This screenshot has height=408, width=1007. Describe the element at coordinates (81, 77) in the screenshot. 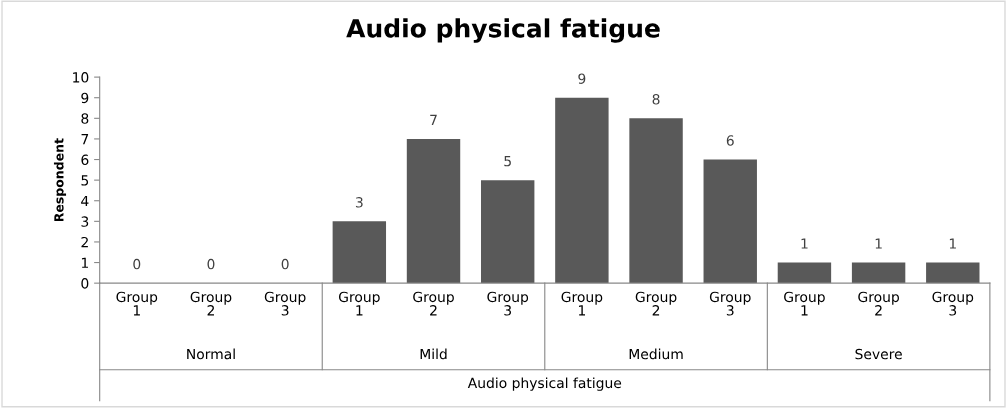

I see `y-tick-label: 10` at that location.